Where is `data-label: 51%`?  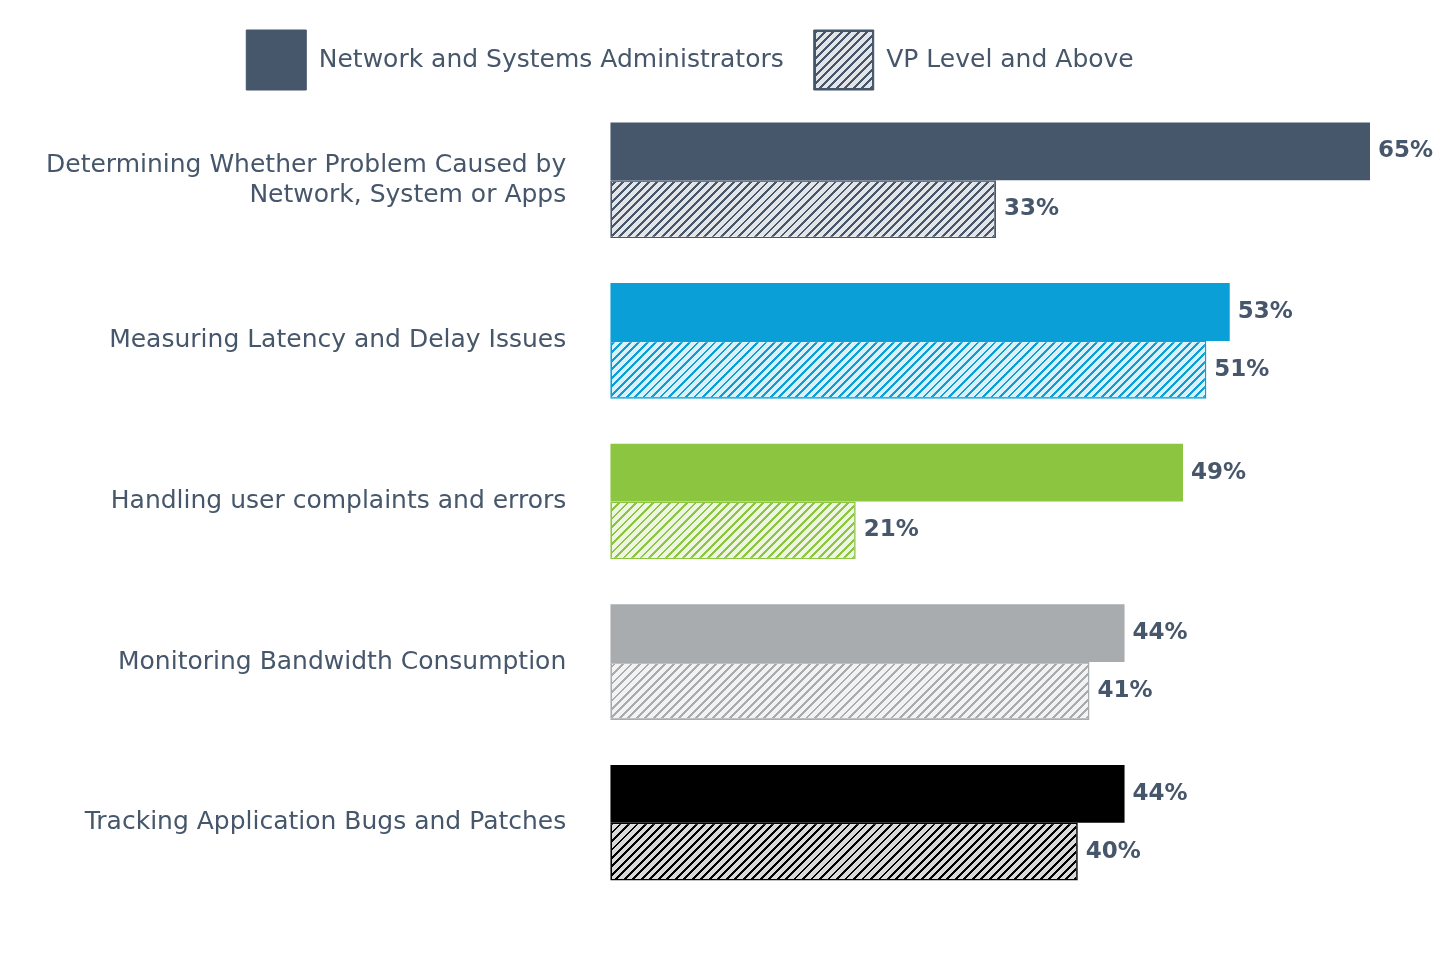
data-label: 51% is located at coordinates (1242, 367).